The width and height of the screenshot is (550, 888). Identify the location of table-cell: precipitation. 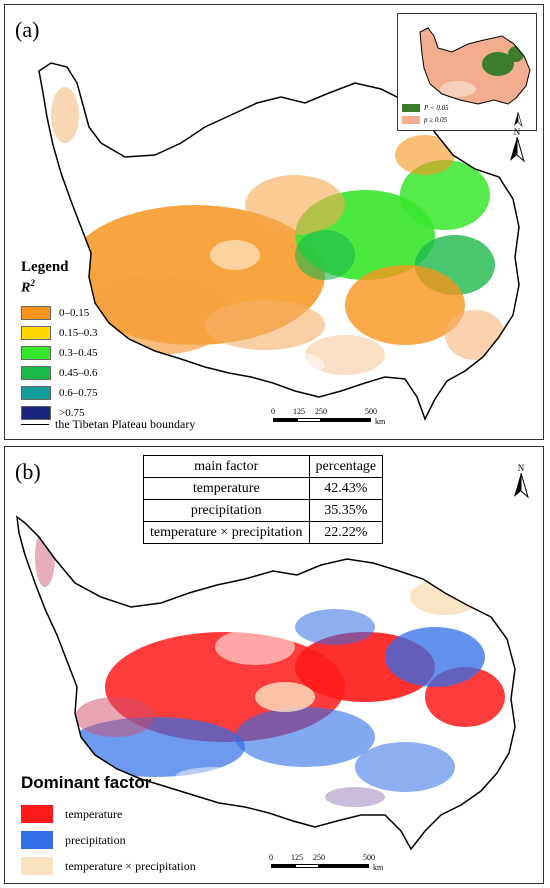
(226, 510).